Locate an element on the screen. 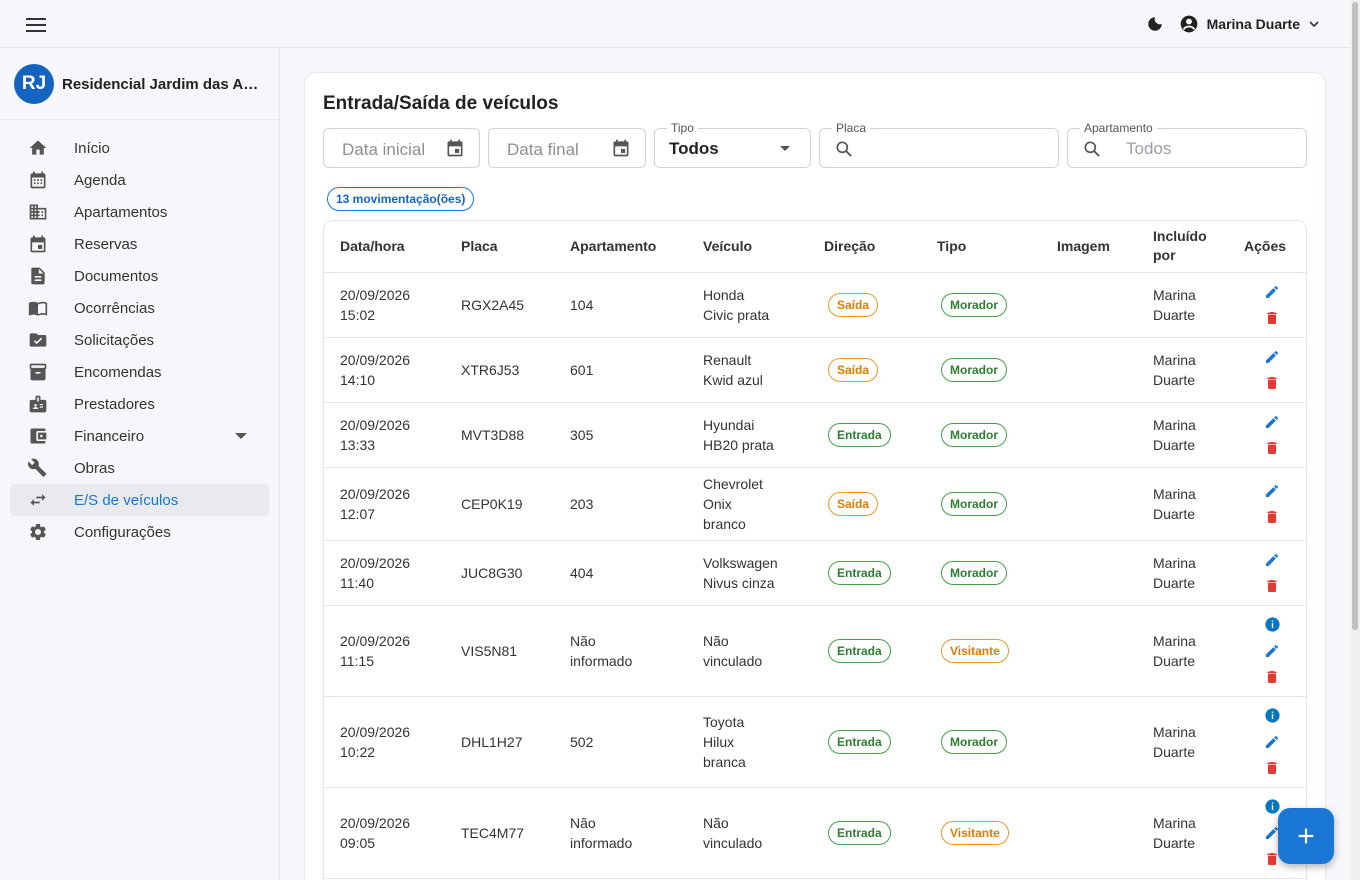  cell-apartment: 104 is located at coordinates (620, 305).